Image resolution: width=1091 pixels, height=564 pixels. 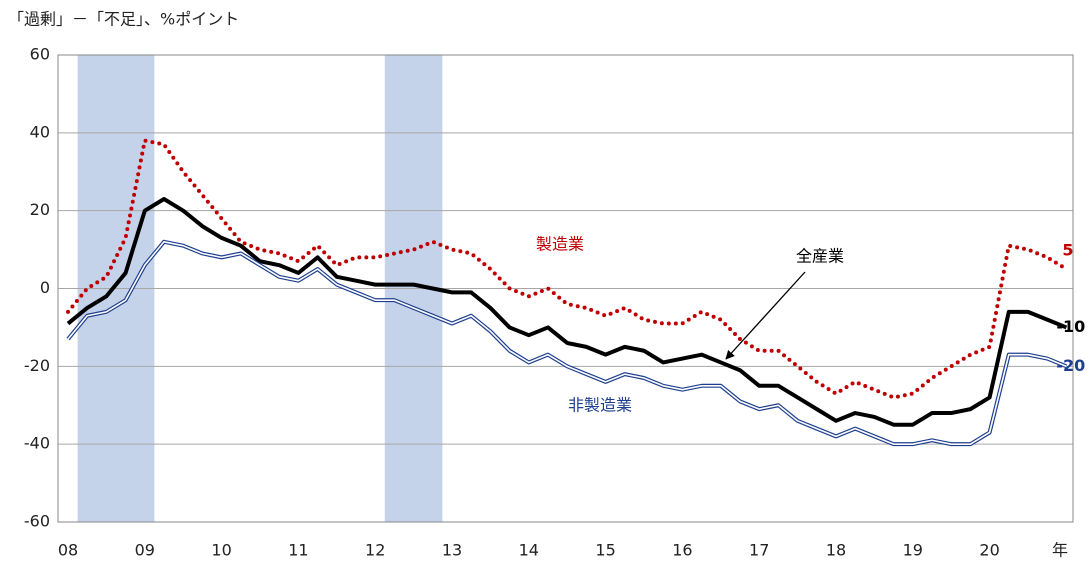 What do you see at coordinates (560, 244) in the screenshot?
I see `series-label: 製造業` at bounding box center [560, 244].